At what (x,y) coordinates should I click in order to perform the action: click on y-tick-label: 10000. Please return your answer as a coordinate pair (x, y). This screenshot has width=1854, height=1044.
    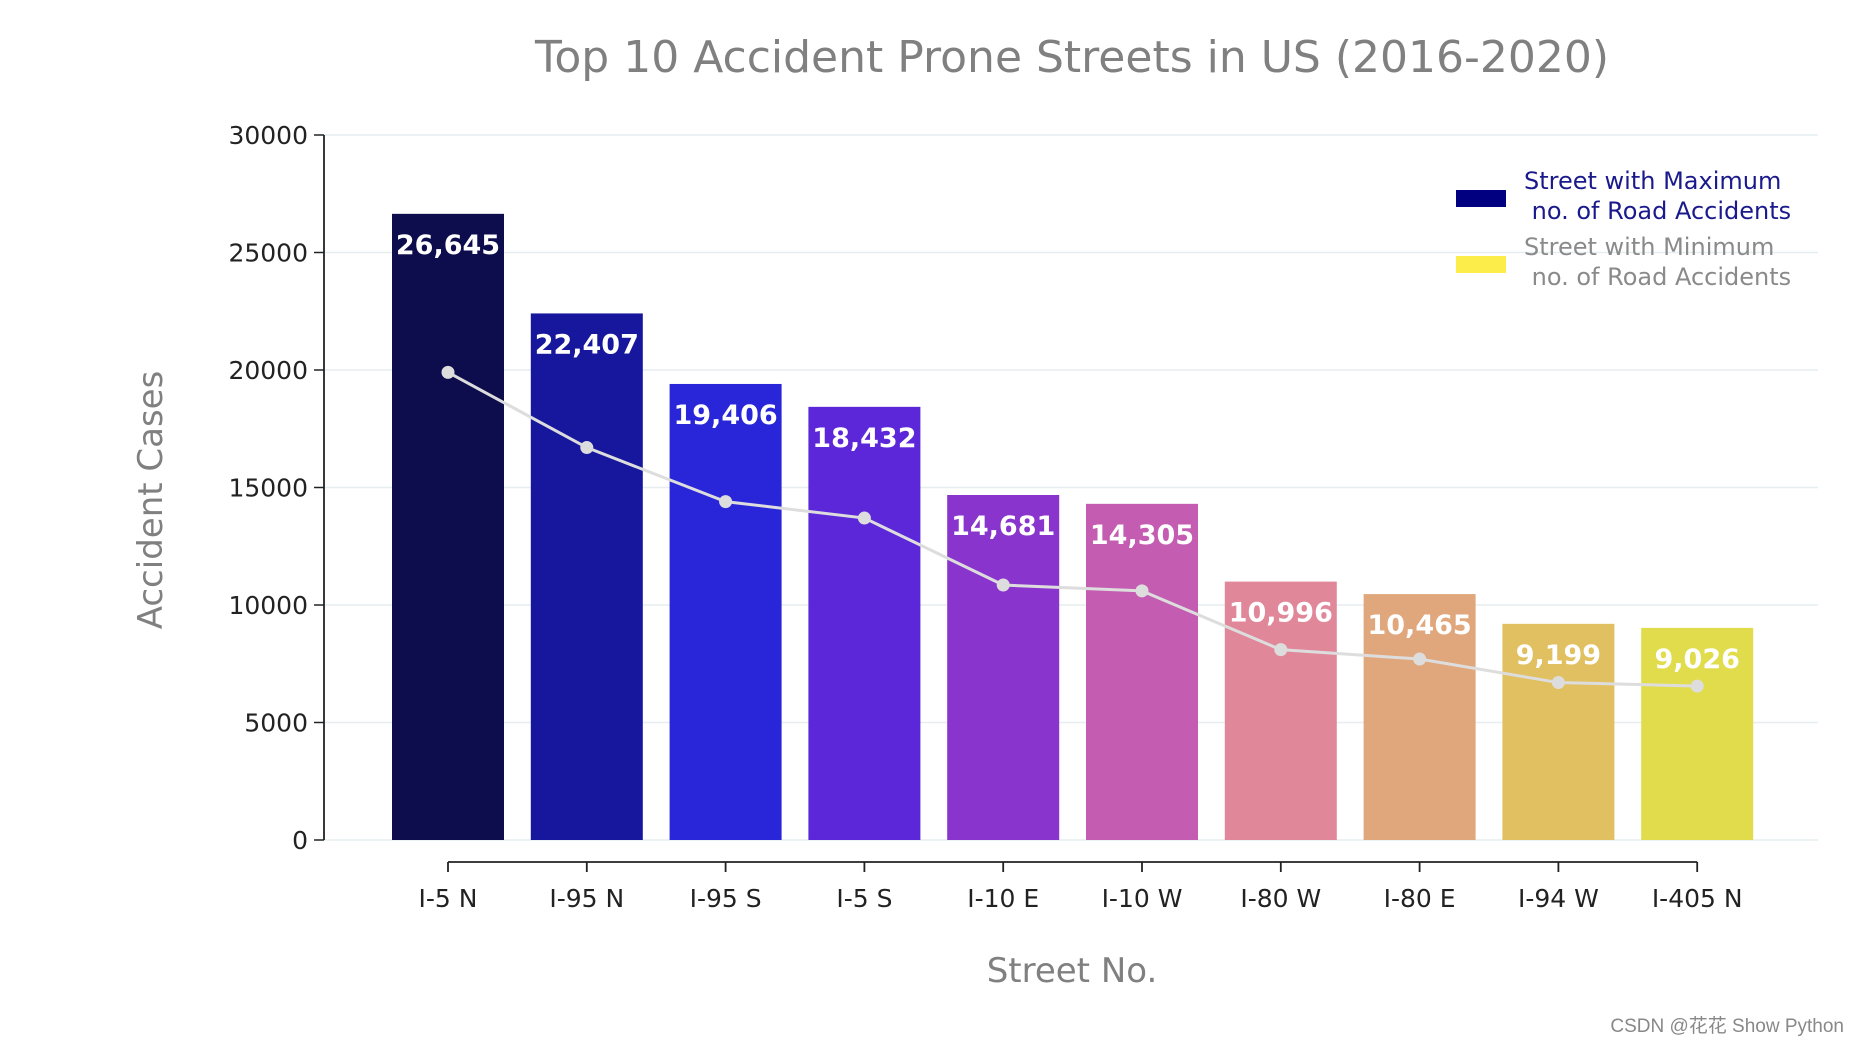
    Looking at the image, I should click on (268, 605).